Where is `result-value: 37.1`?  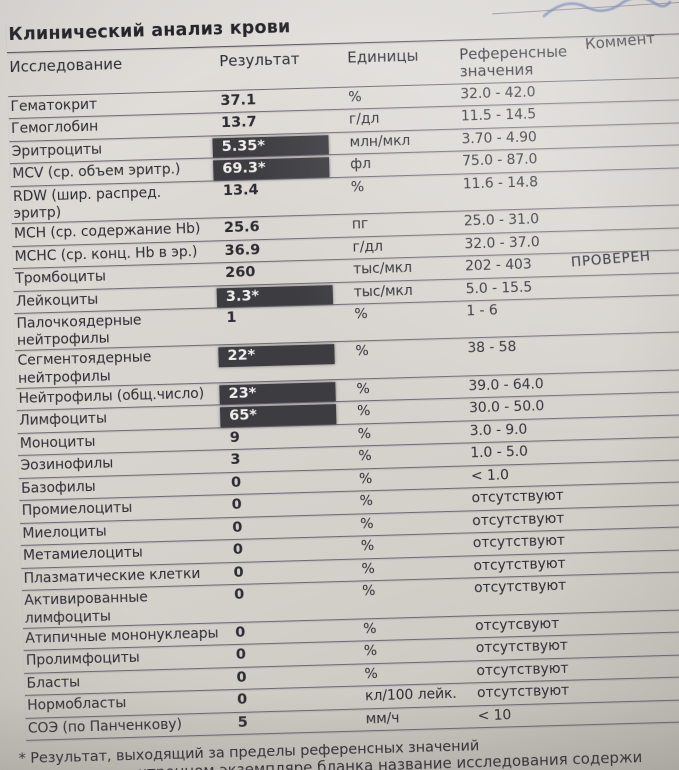 result-value: 37.1 is located at coordinates (238, 100).